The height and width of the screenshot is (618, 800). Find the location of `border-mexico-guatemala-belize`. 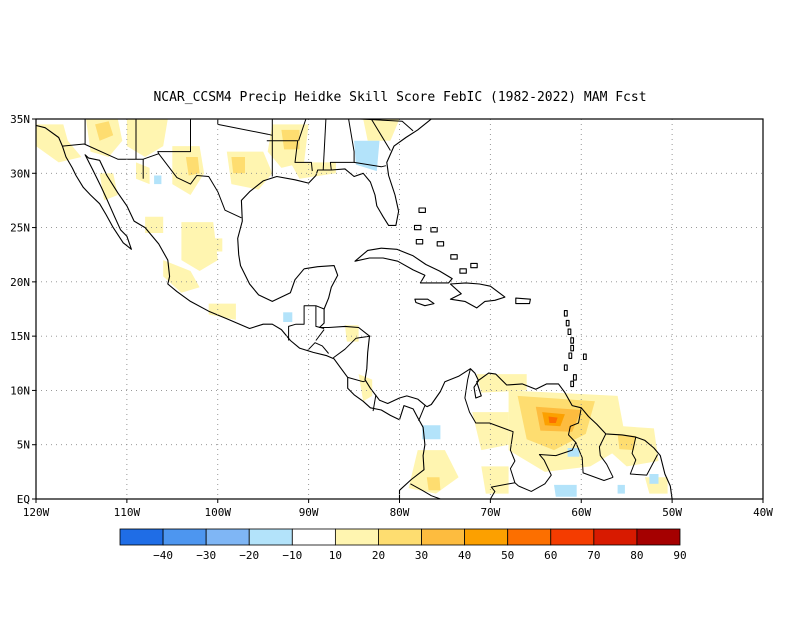

border-mexico-guatemala-belize is located at coordinates (306, 323).